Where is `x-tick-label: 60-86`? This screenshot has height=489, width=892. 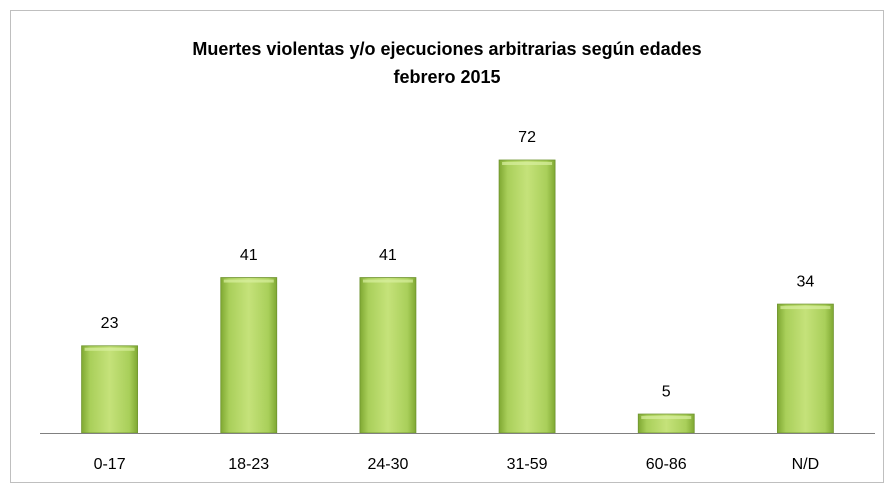
x-tick-label: 60-86 is located at coordinates (666, 464).